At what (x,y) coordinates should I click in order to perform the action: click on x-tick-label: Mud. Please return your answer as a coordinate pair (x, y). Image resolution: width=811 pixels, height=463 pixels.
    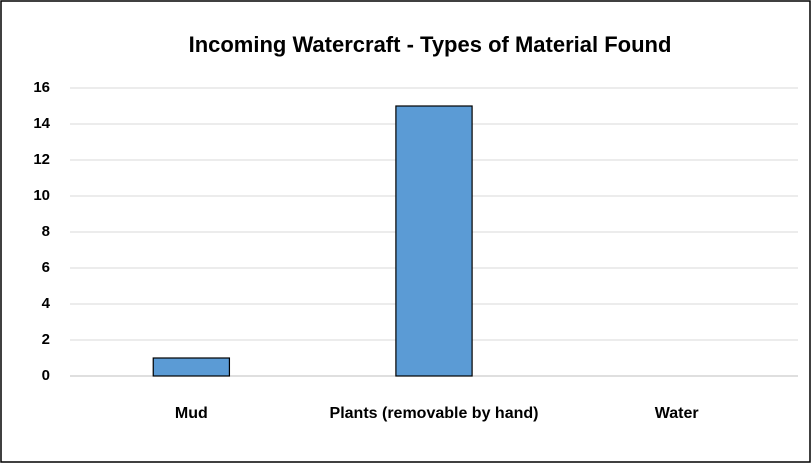
    Looking at the image, I should click on (191, 413).